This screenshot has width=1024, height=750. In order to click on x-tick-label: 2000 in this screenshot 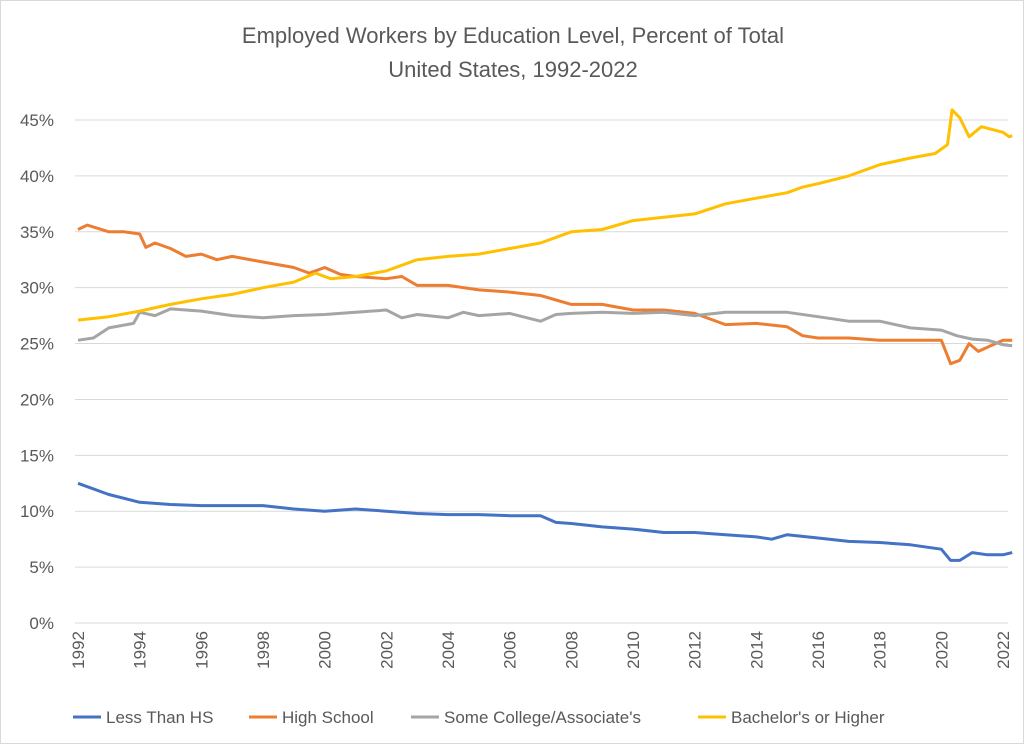, I will do `click(325, 650)`.